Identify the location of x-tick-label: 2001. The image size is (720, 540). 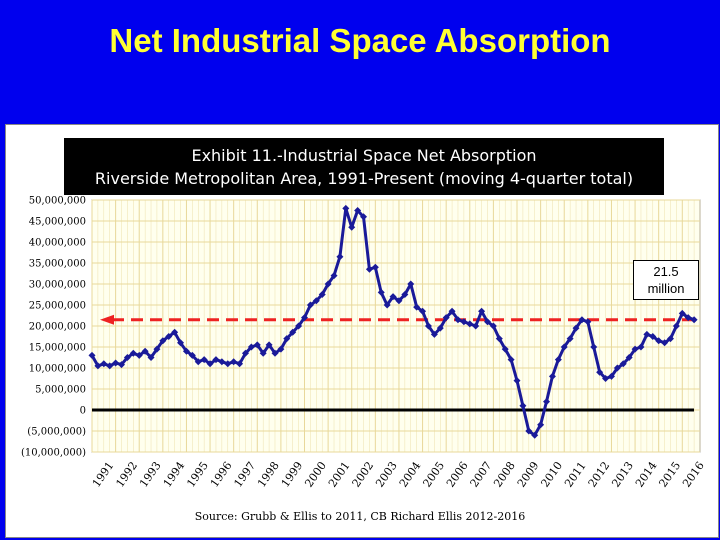
(339, 474).